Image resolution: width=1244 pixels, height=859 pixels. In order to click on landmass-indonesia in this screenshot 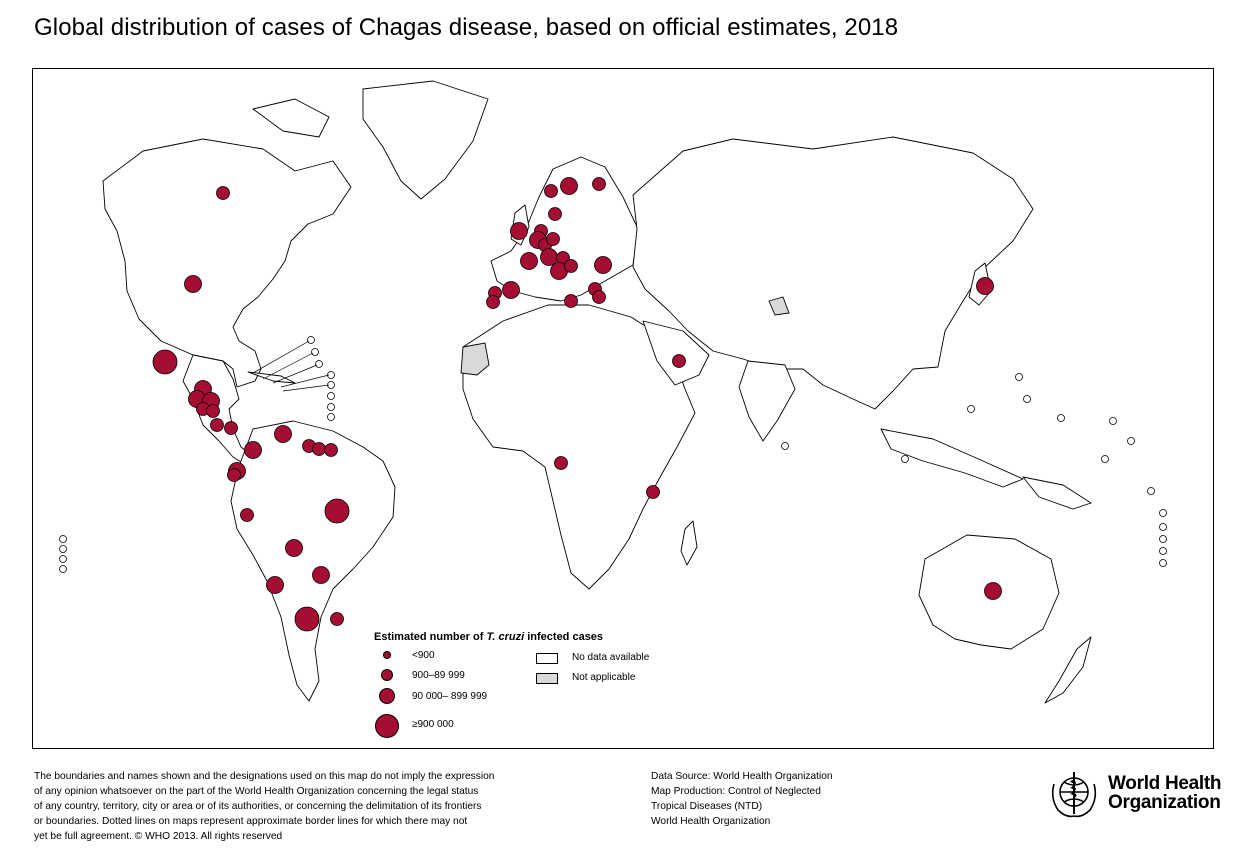, I will do `click(952, 458)`.